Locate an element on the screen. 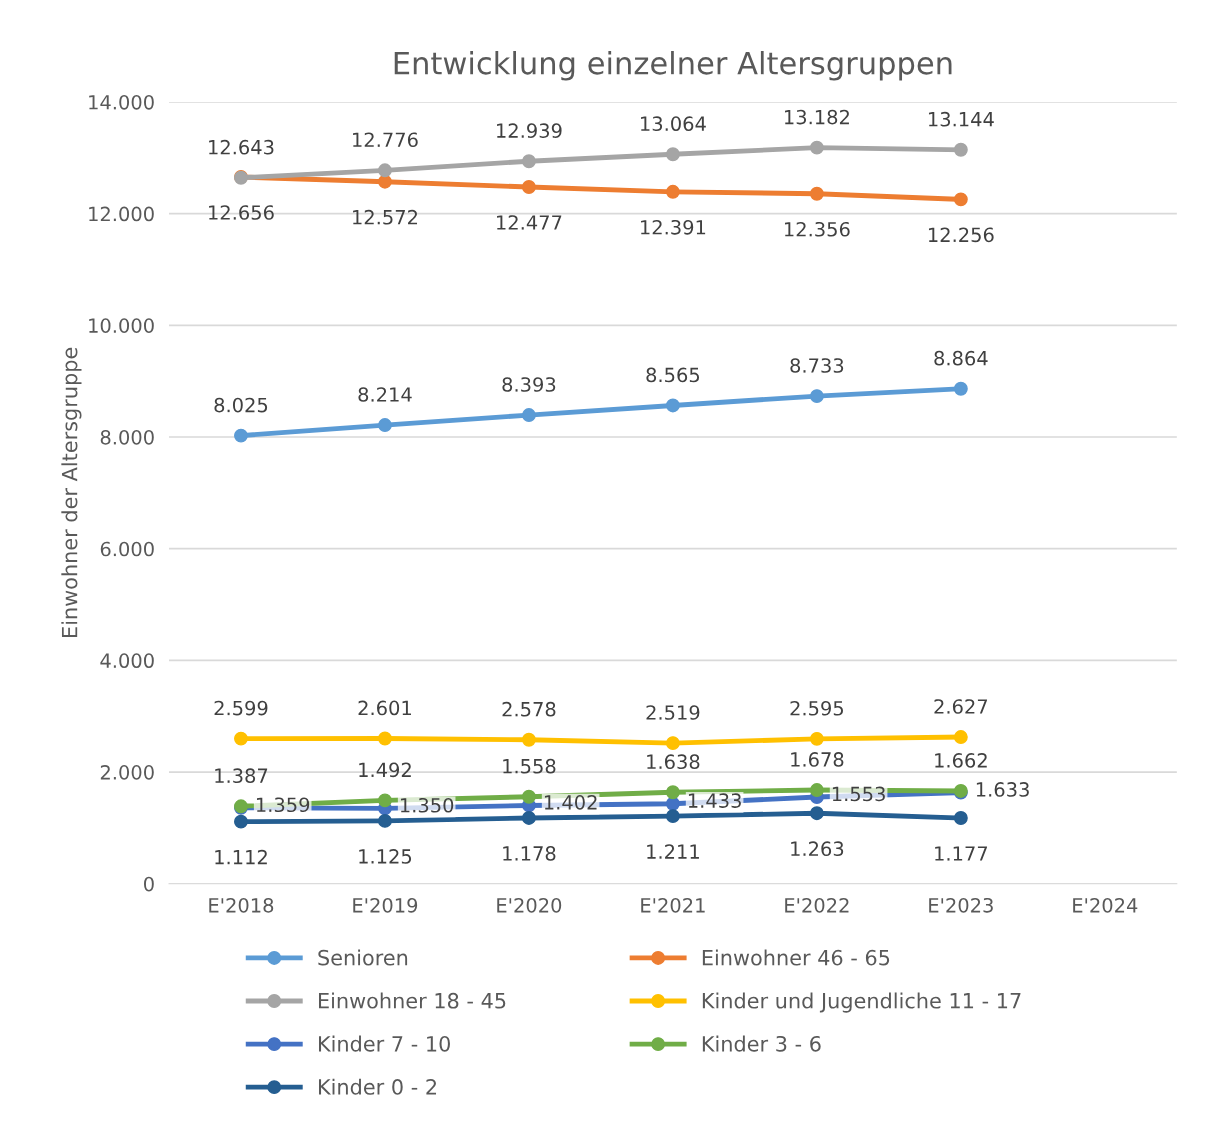  data-label: 1.178 is located at coordinates (529, 853).